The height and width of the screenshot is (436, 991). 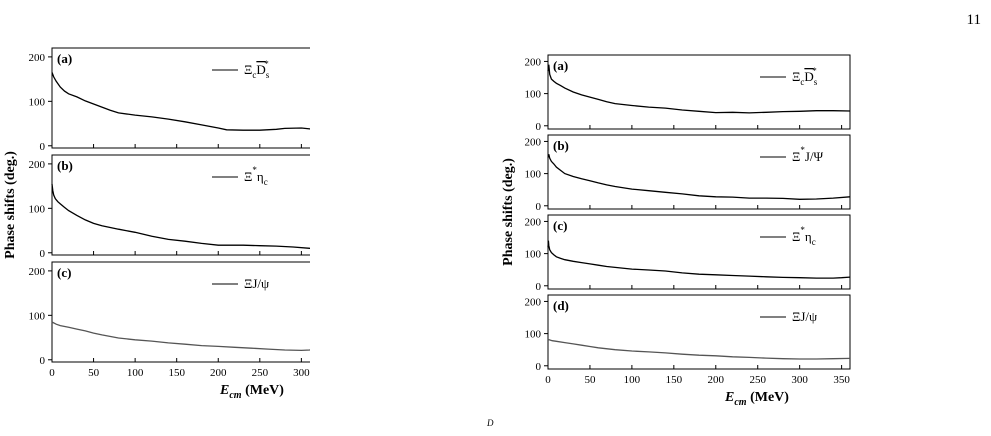 I want to click on panel-c: 0 100 200 (c) Ξ*ηc, so click(x=688, y=253).